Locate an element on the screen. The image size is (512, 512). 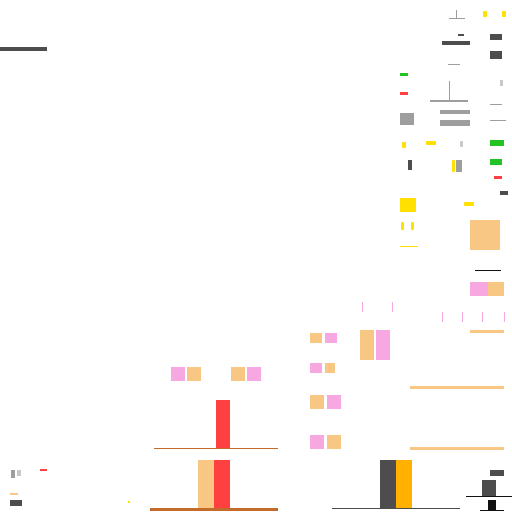
green-mark-icon is located at coordinates (404, 74).